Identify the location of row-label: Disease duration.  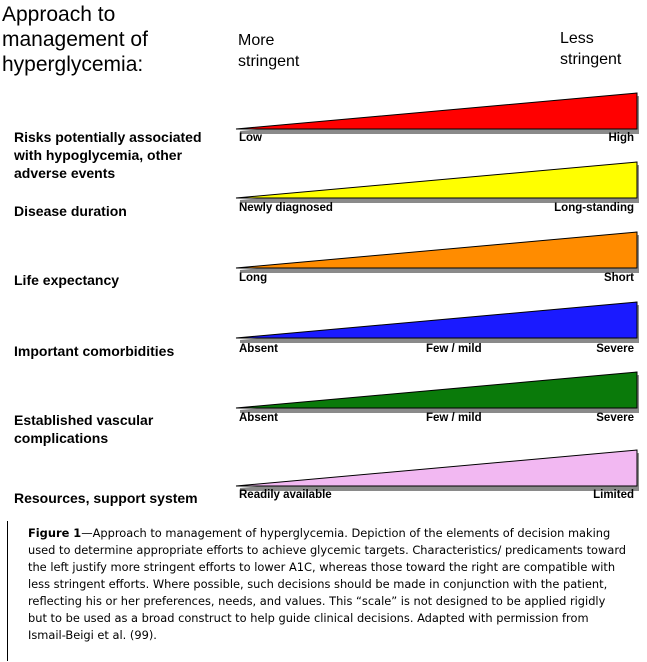
(70, 211).